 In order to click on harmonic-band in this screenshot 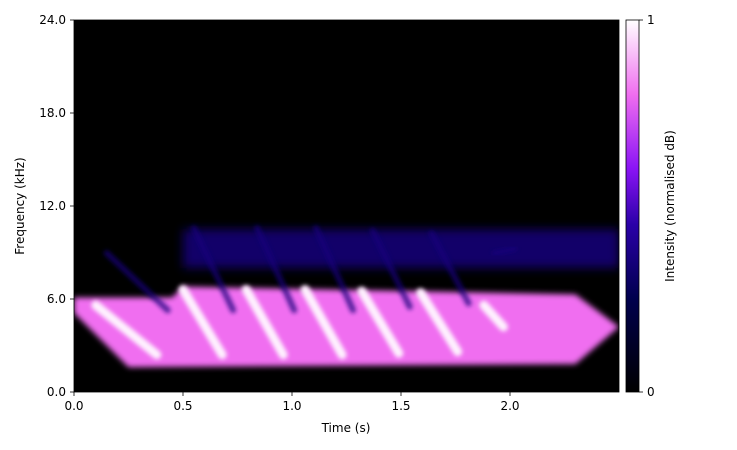, I will do `click(401, 248)`.